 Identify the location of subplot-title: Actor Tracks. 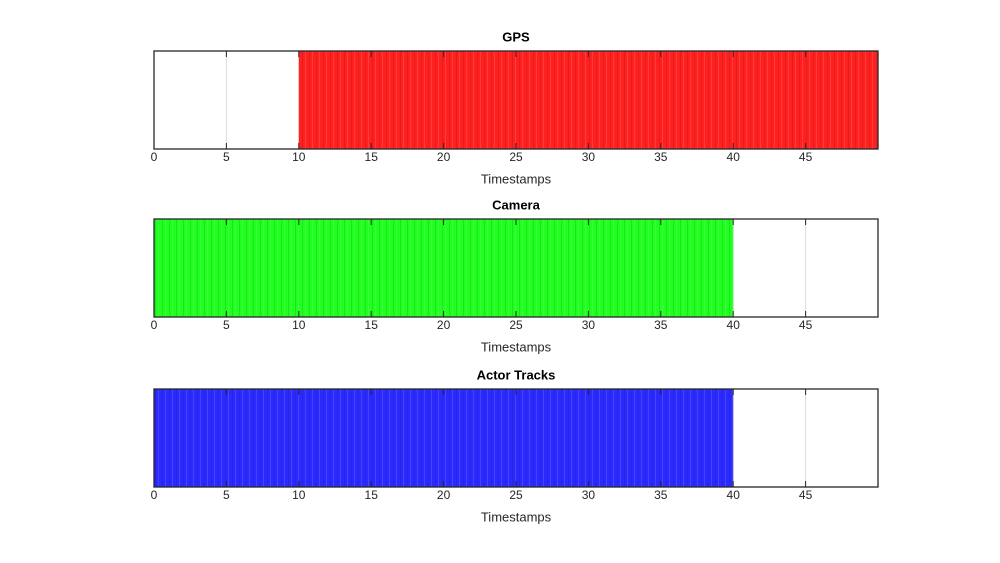
(516, 374).